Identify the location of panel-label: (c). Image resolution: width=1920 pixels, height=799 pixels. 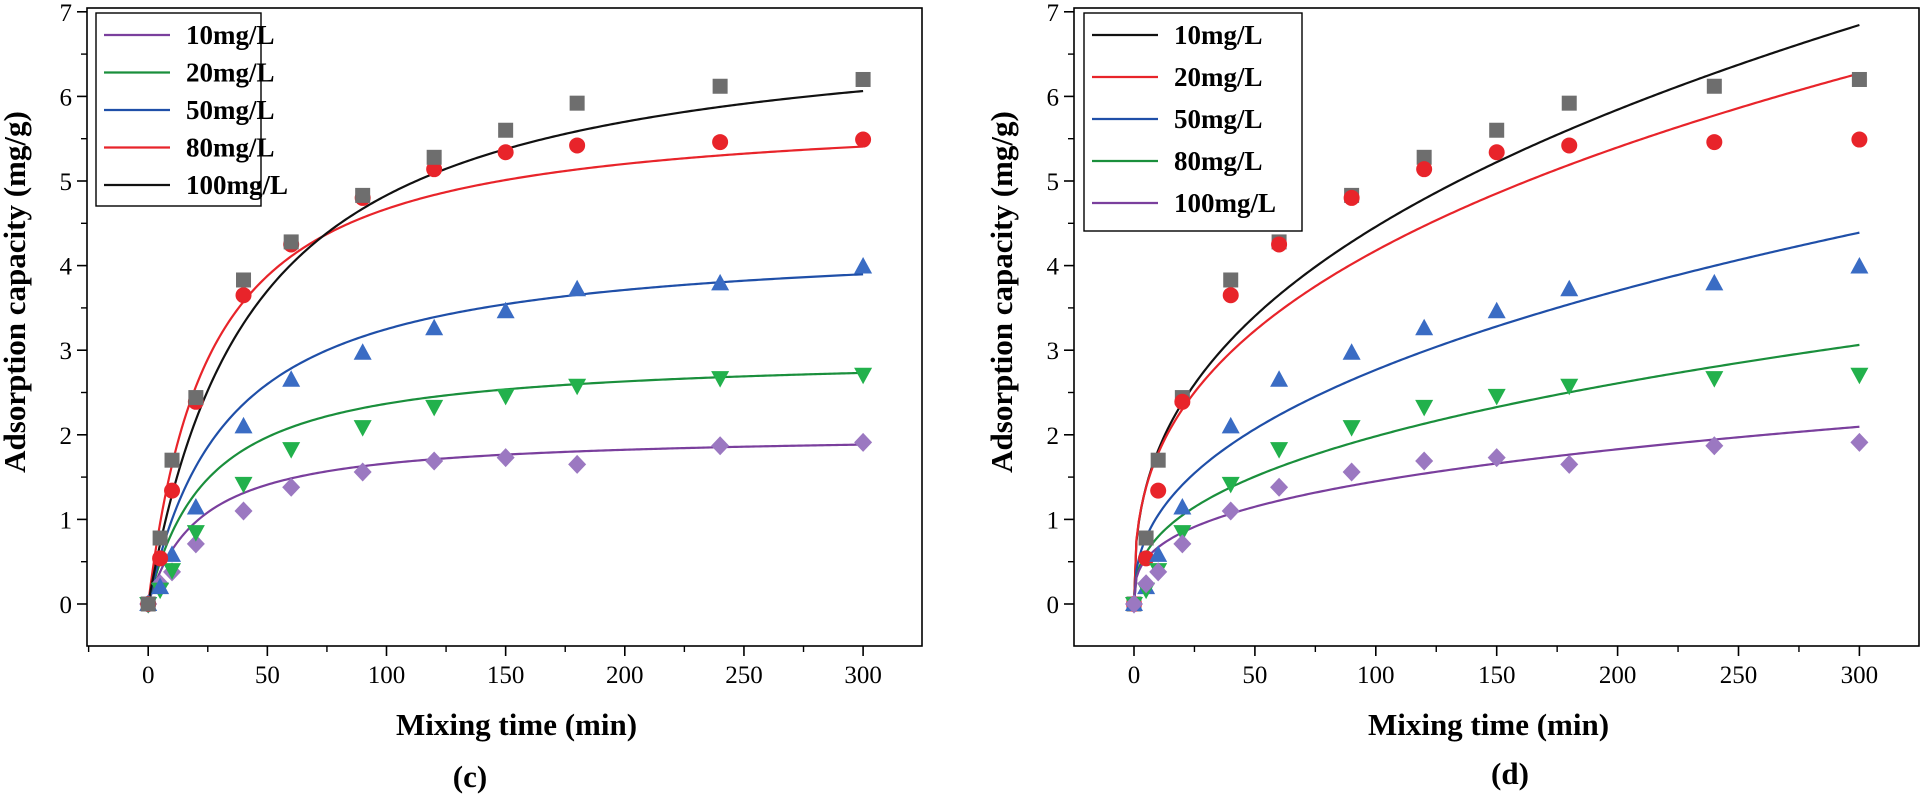
(470, 776).